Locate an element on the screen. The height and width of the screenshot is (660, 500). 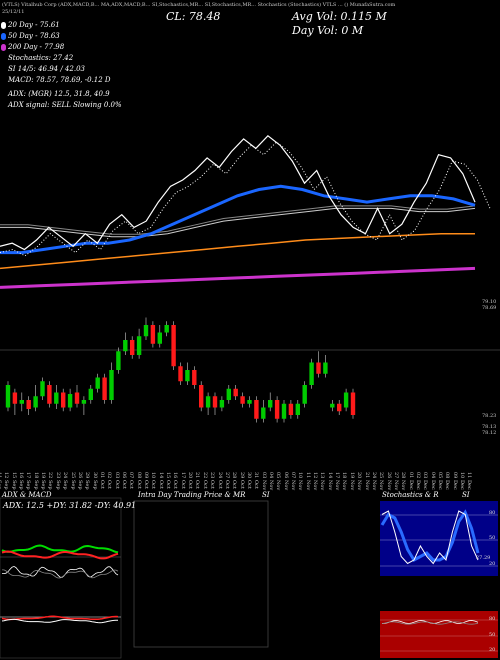
legend-swatch-ma200 is located at coordinates (3, 47).